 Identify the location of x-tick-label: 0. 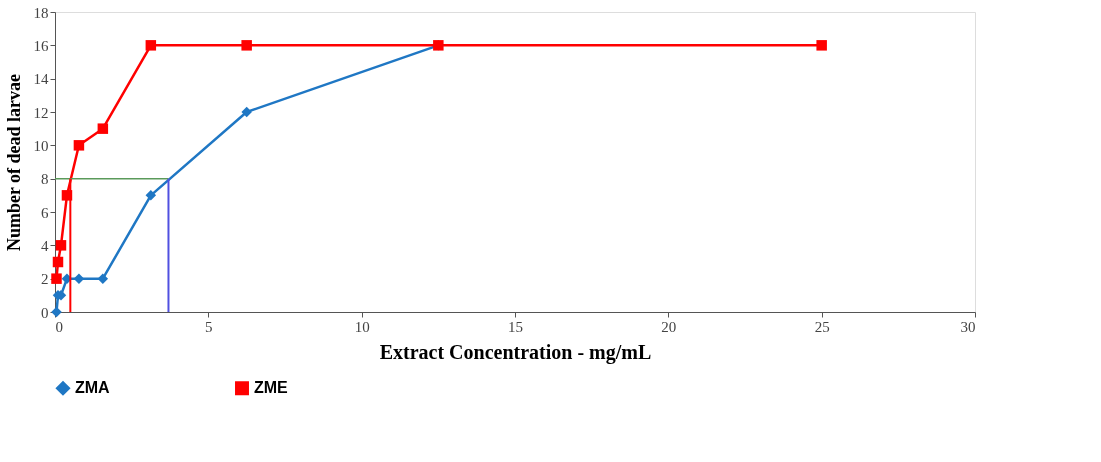
(59, 326).